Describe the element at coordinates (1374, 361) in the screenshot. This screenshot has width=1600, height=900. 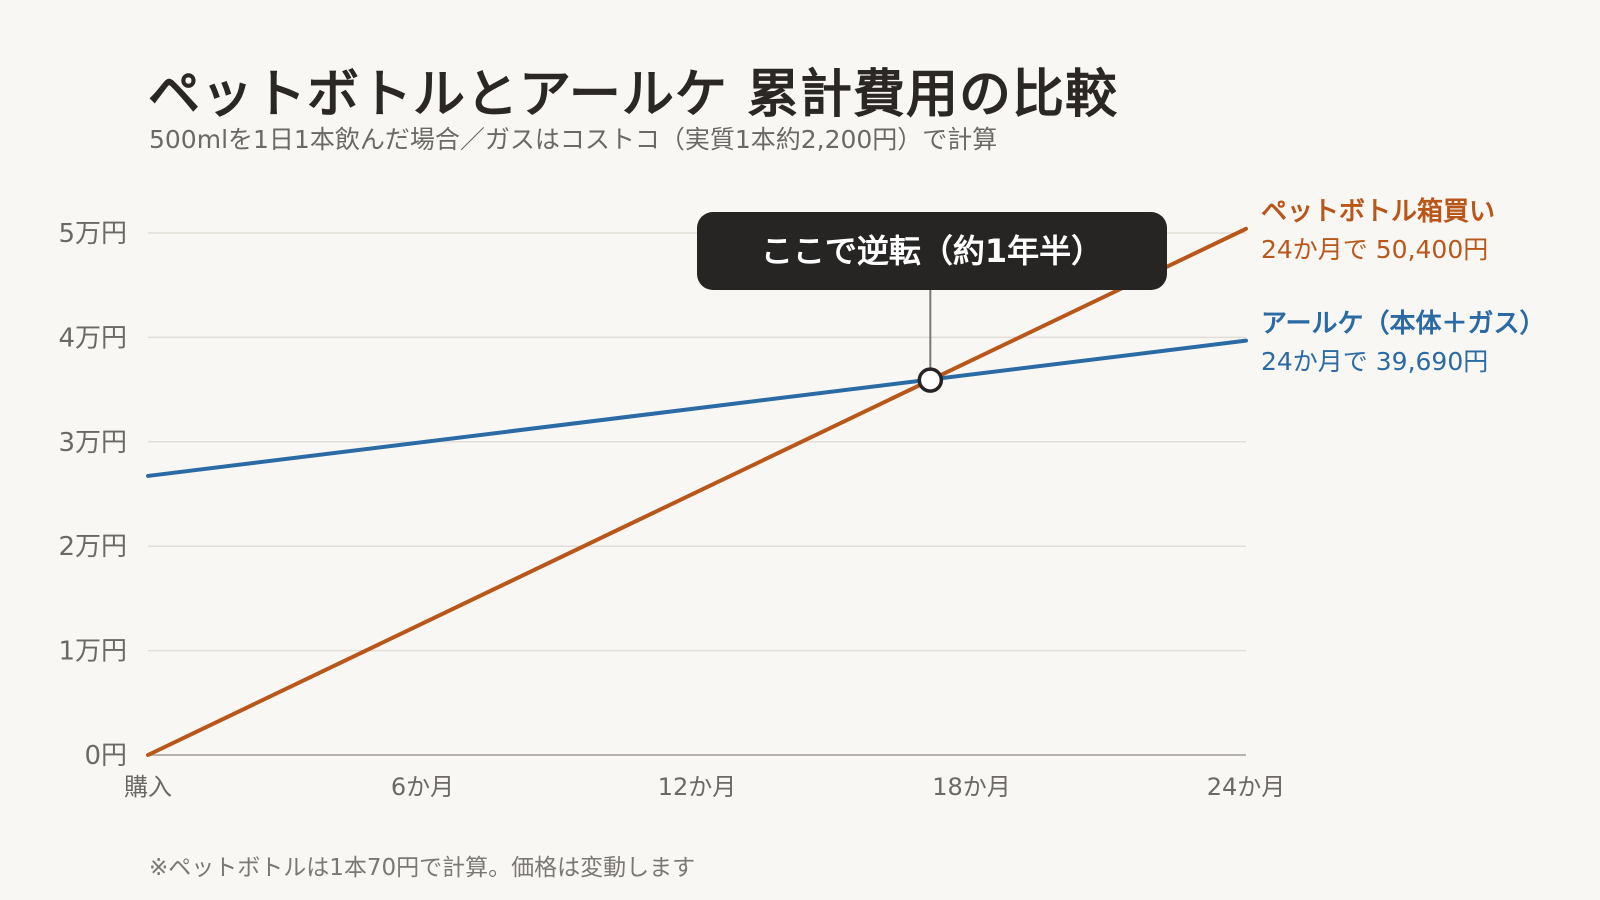
I see `arke-end-value: 24か月で 39,690円` at that location.